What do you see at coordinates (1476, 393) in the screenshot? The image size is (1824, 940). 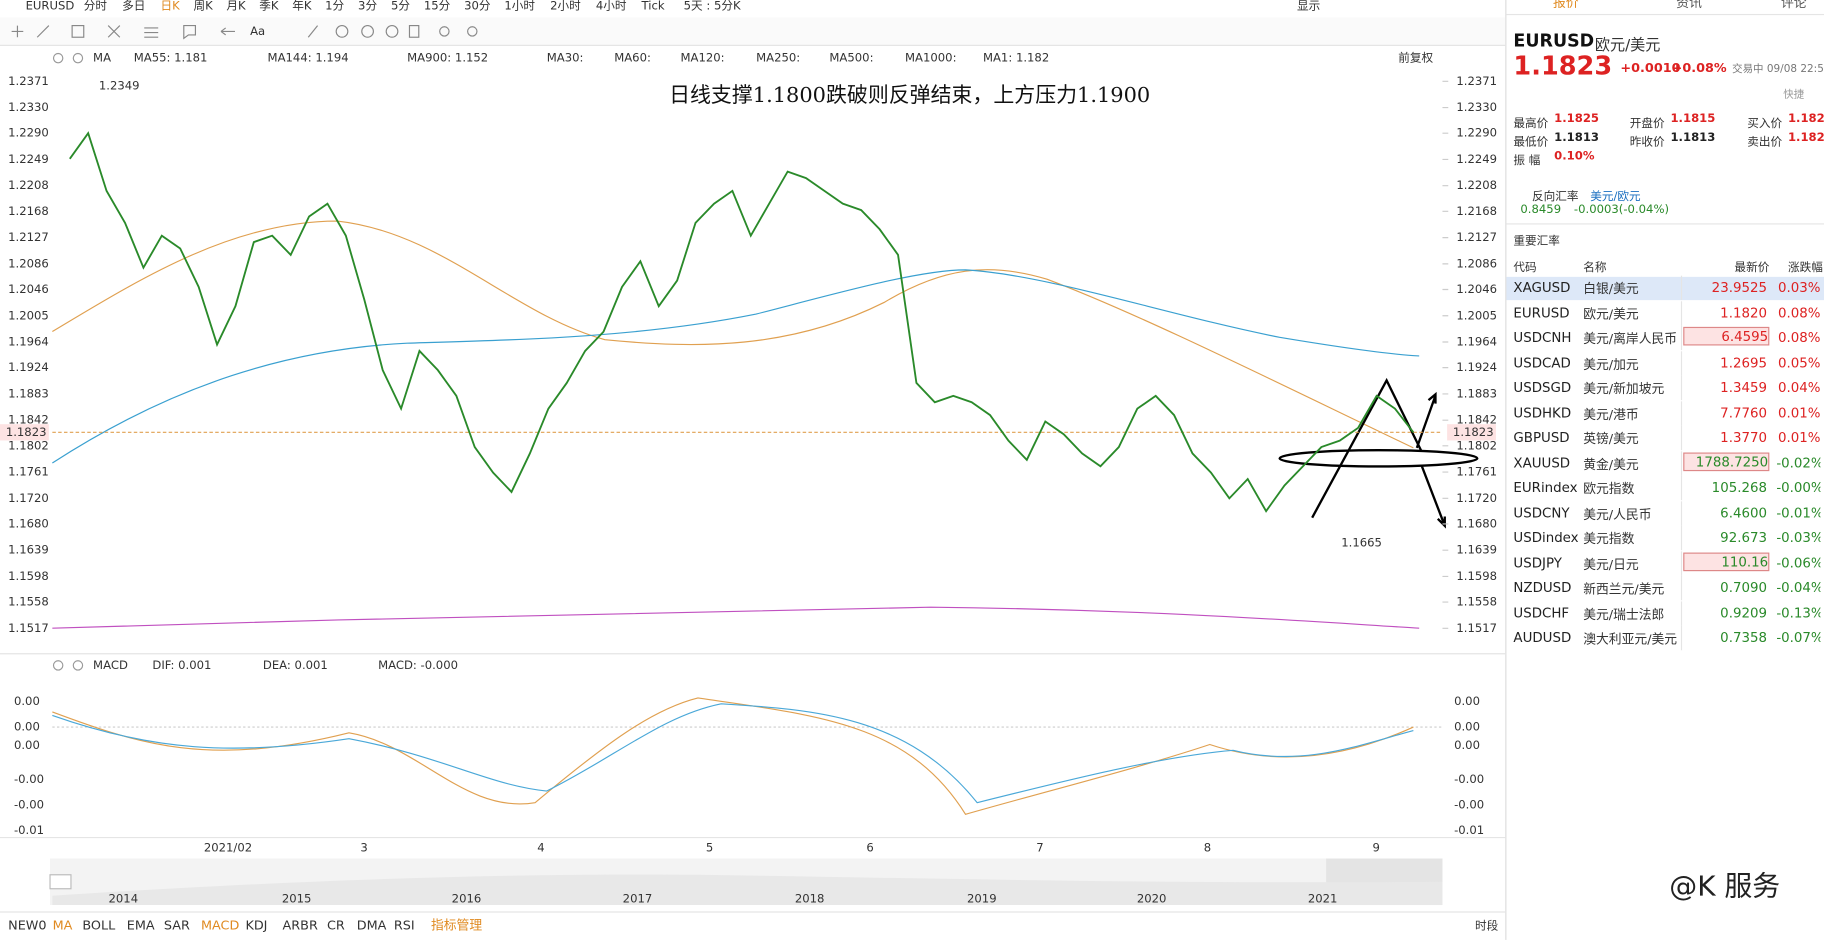 I see `y-tick-label-right: 1.1883` at bounding box center [1476, 393].